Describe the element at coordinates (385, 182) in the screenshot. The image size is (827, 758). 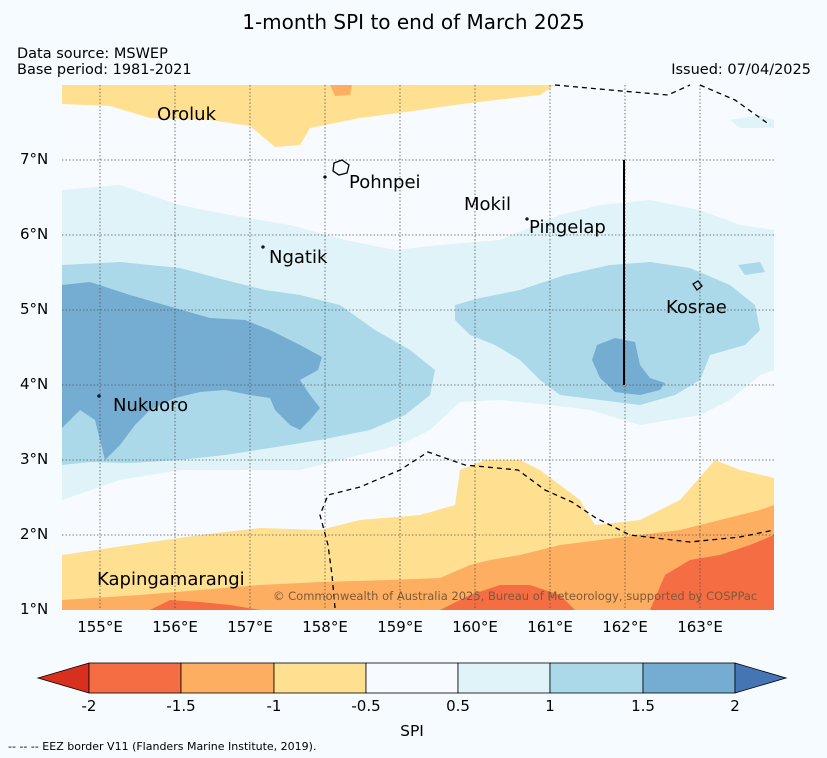
I see `place-label-pohnpei: Pohnpei` at that location.